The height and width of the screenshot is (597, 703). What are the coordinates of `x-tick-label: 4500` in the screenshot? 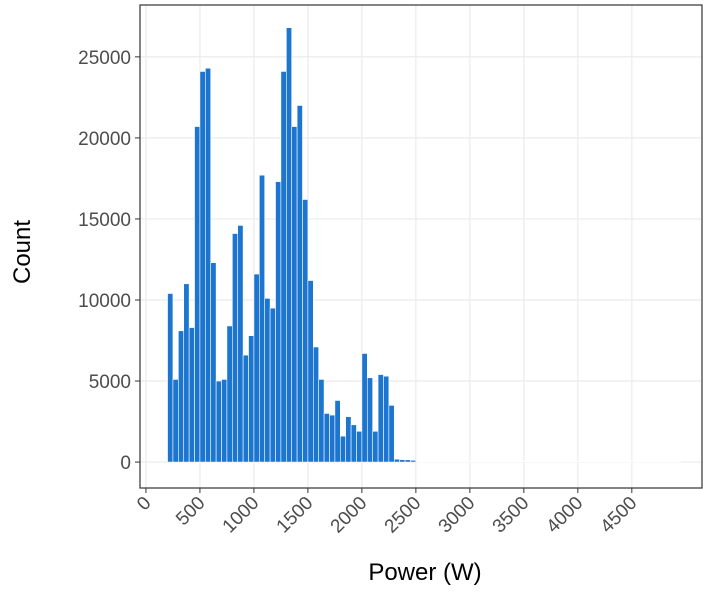 It's located at (619, 515).